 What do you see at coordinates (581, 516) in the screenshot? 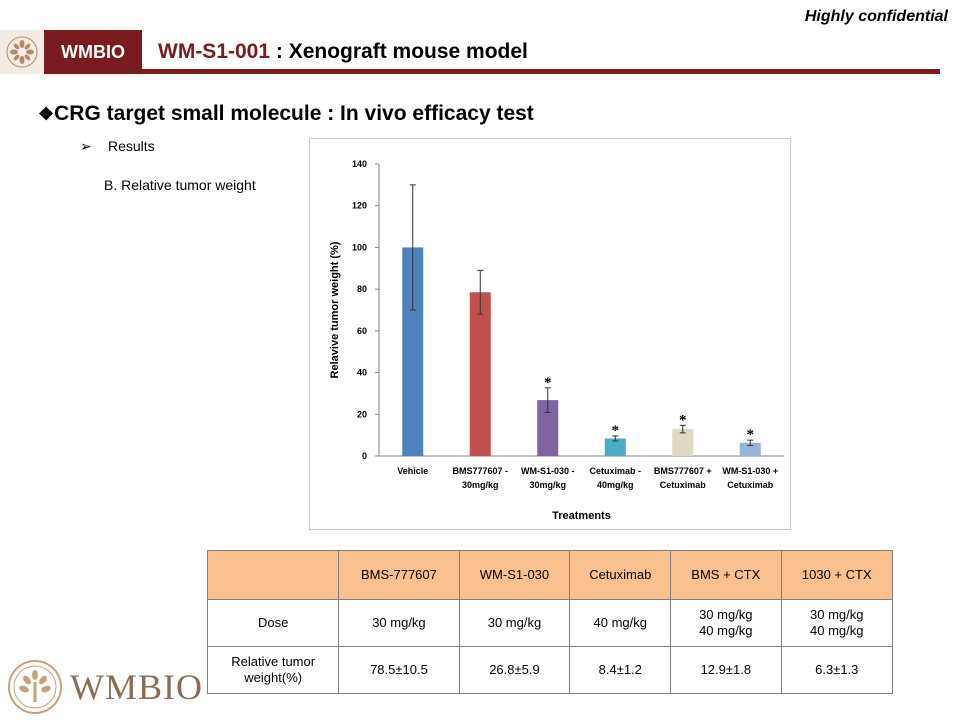
I see `x-axis-title: Treatments` at bounding box center [581, 516].